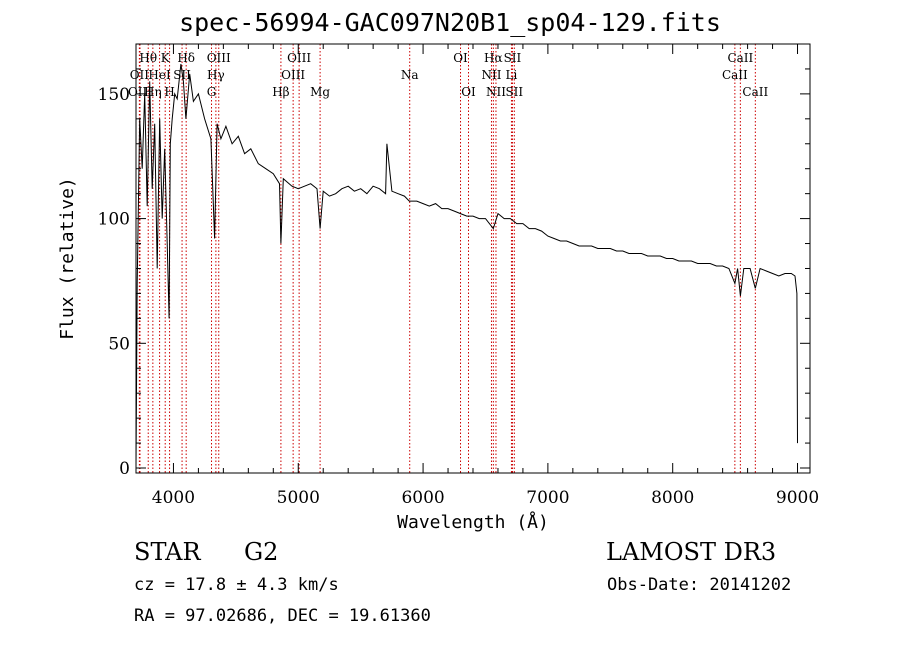  What do you see at coordinates (166, 58) in the screenshot?
I see `spectral-line-label-5: K` at bounding box center [166, 58].